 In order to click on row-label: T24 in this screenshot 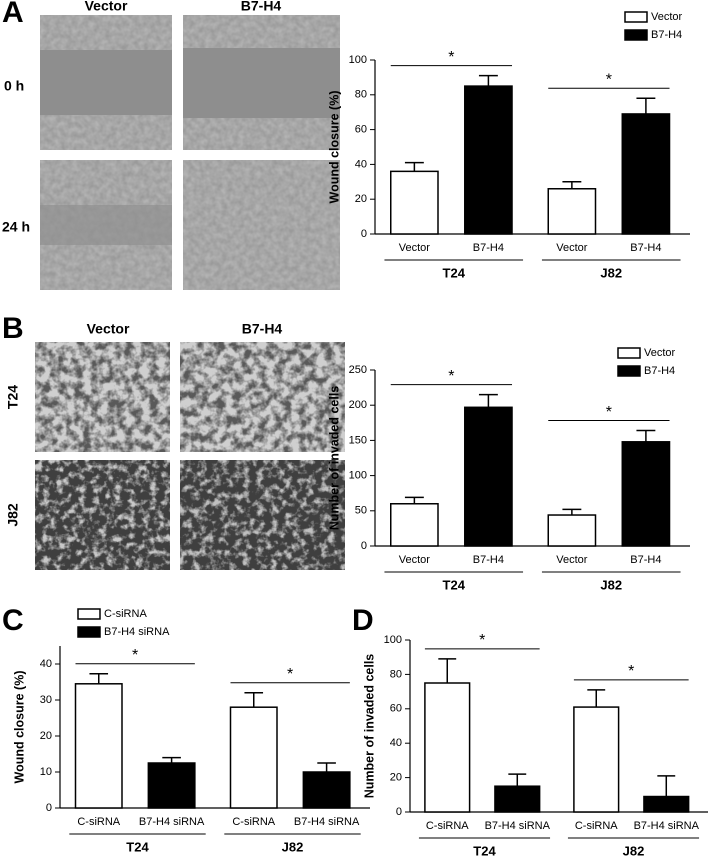, I will do `click(13, 397)`.